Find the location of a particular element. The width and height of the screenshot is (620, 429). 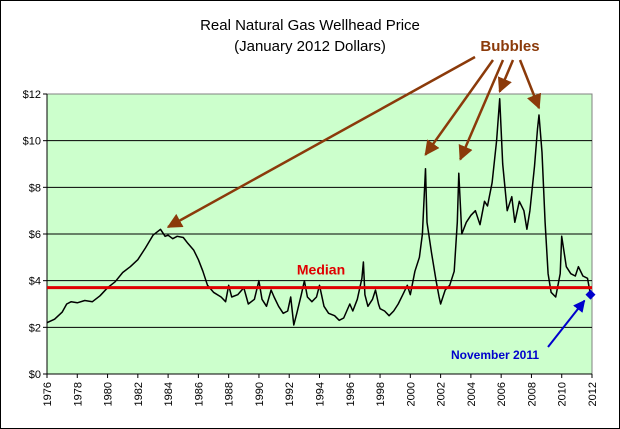

x-tick-label: 2002 is located at coordinates (442, 394).